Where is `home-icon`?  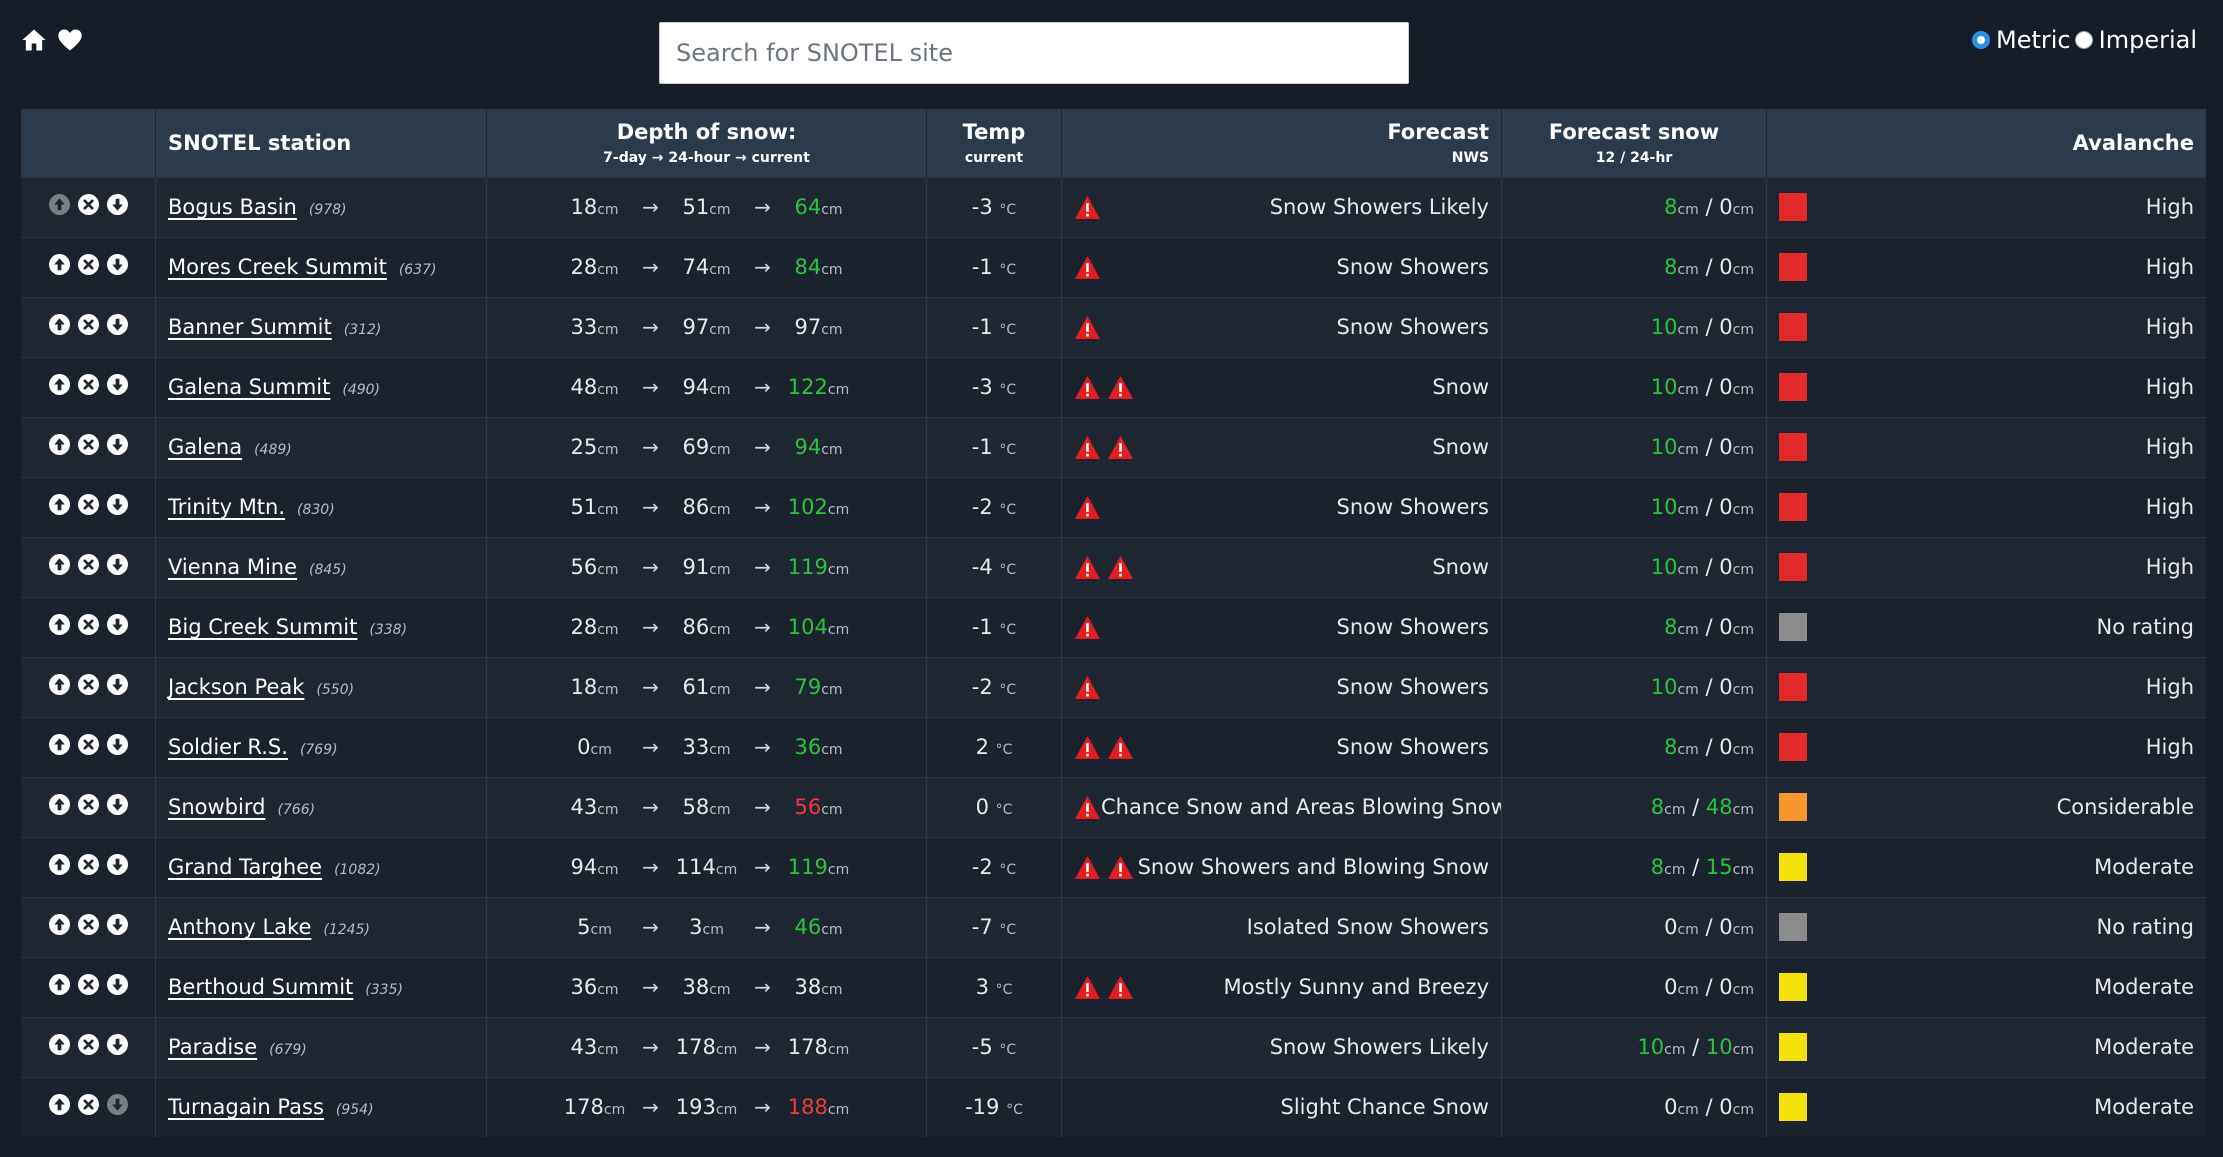
home-icon is located at coordinates (34, 40).